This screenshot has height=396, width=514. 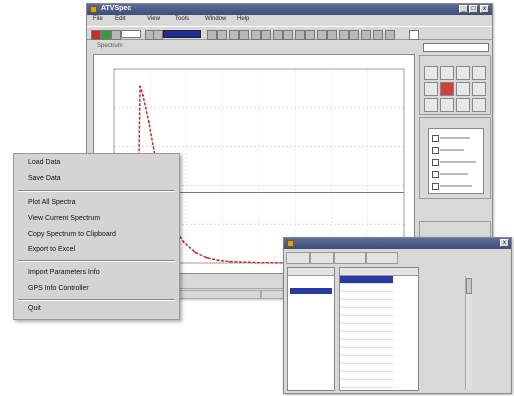 I want to click on grid-icon, so click(x=256, y=35).